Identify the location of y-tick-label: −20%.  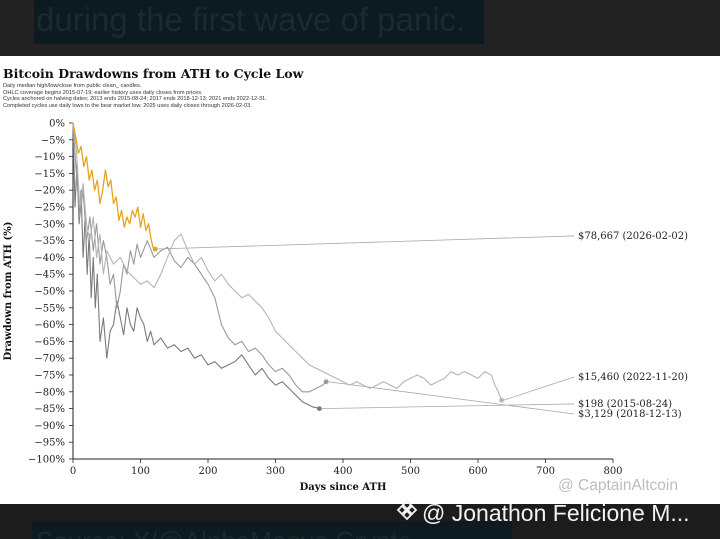
(49, 191).